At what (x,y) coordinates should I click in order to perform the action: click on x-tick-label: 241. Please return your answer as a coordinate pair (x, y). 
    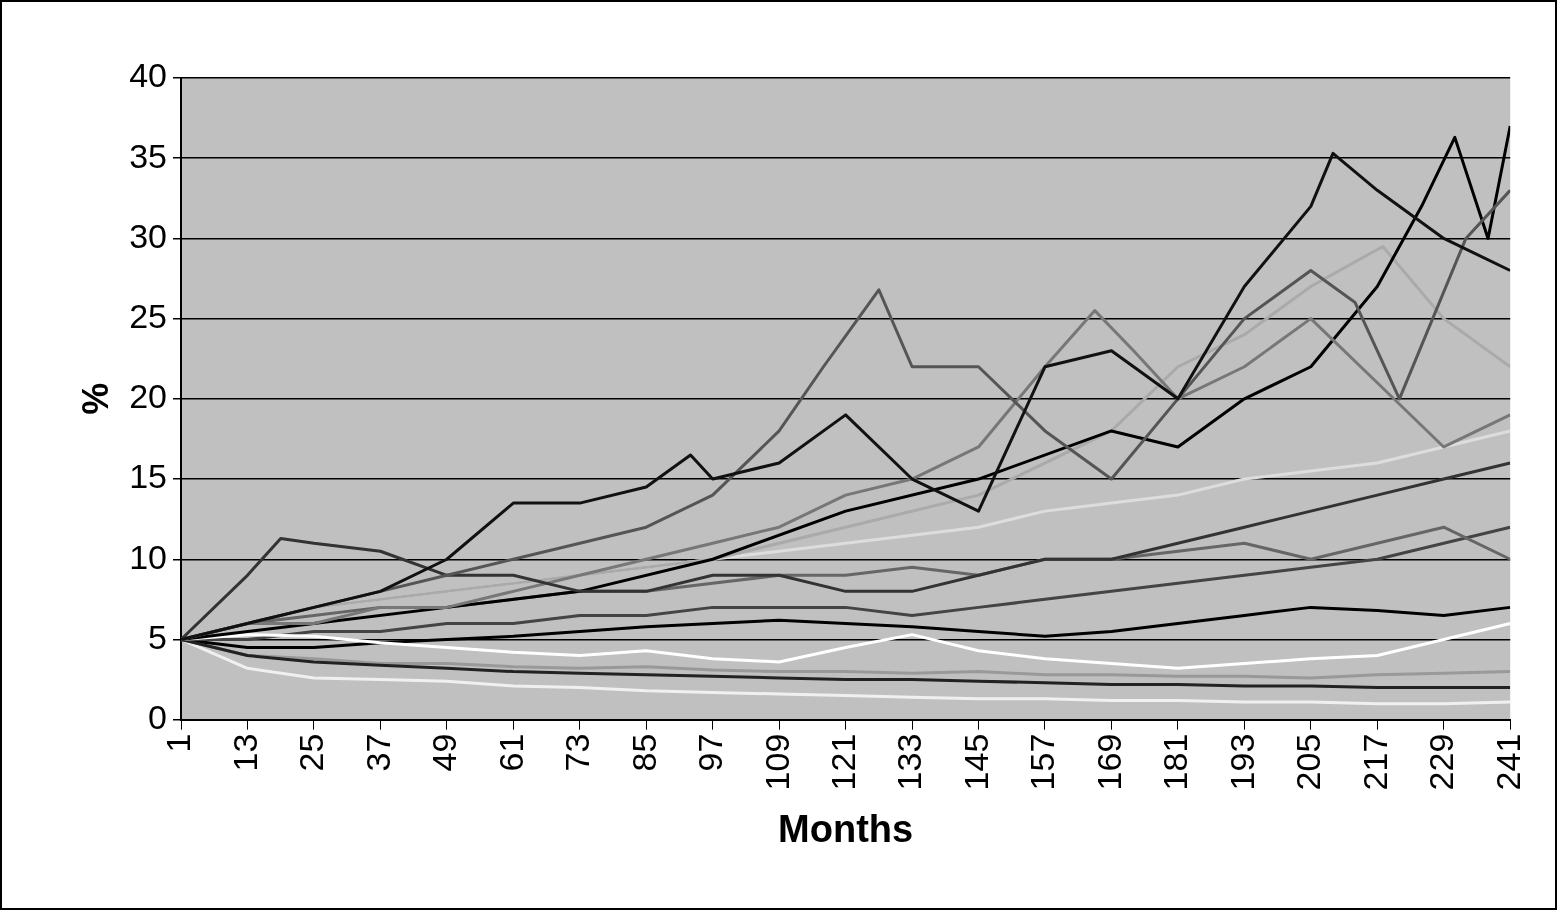
    Looking at the image, I should click on (1507, 762).